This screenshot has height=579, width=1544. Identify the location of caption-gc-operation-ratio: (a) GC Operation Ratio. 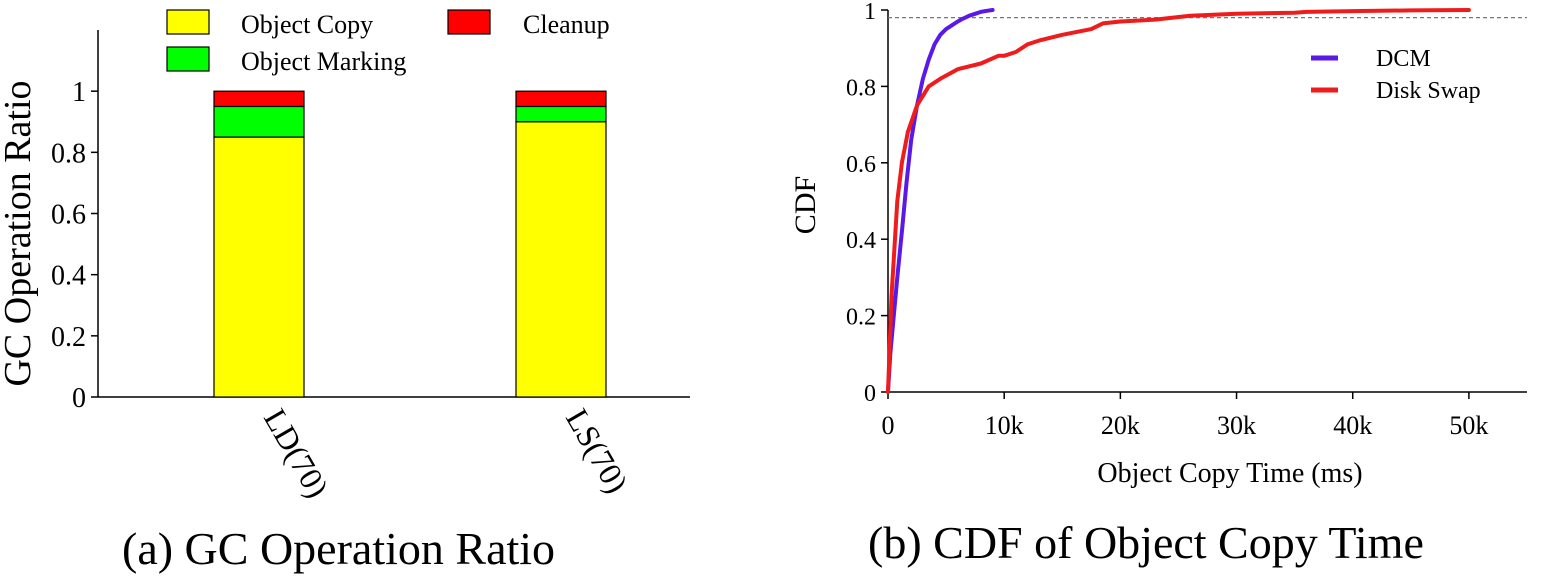
(339, 548).